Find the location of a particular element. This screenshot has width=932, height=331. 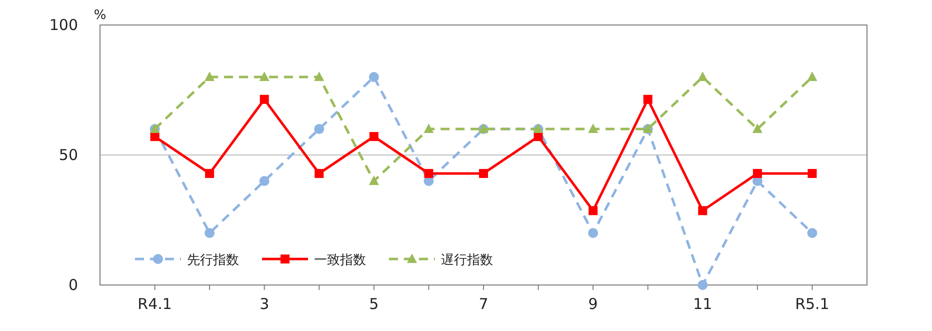

x-tick-label: R4.1 is located at coordinates (155, 304).